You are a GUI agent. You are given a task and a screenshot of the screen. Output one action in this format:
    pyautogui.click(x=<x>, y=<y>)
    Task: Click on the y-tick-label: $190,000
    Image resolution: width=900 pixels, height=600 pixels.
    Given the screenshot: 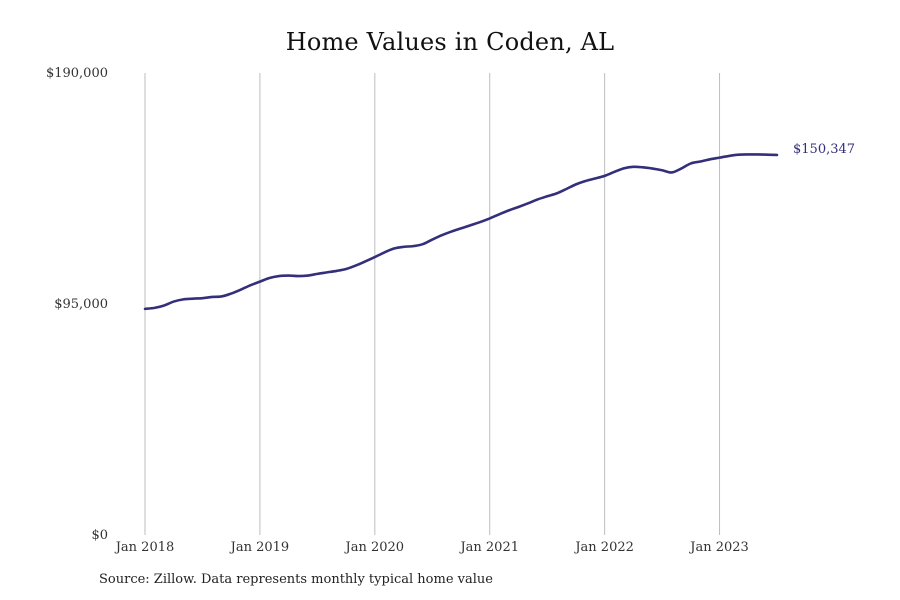 What is the action you would take?
    pyautogui.click(x=77, y=73)
    